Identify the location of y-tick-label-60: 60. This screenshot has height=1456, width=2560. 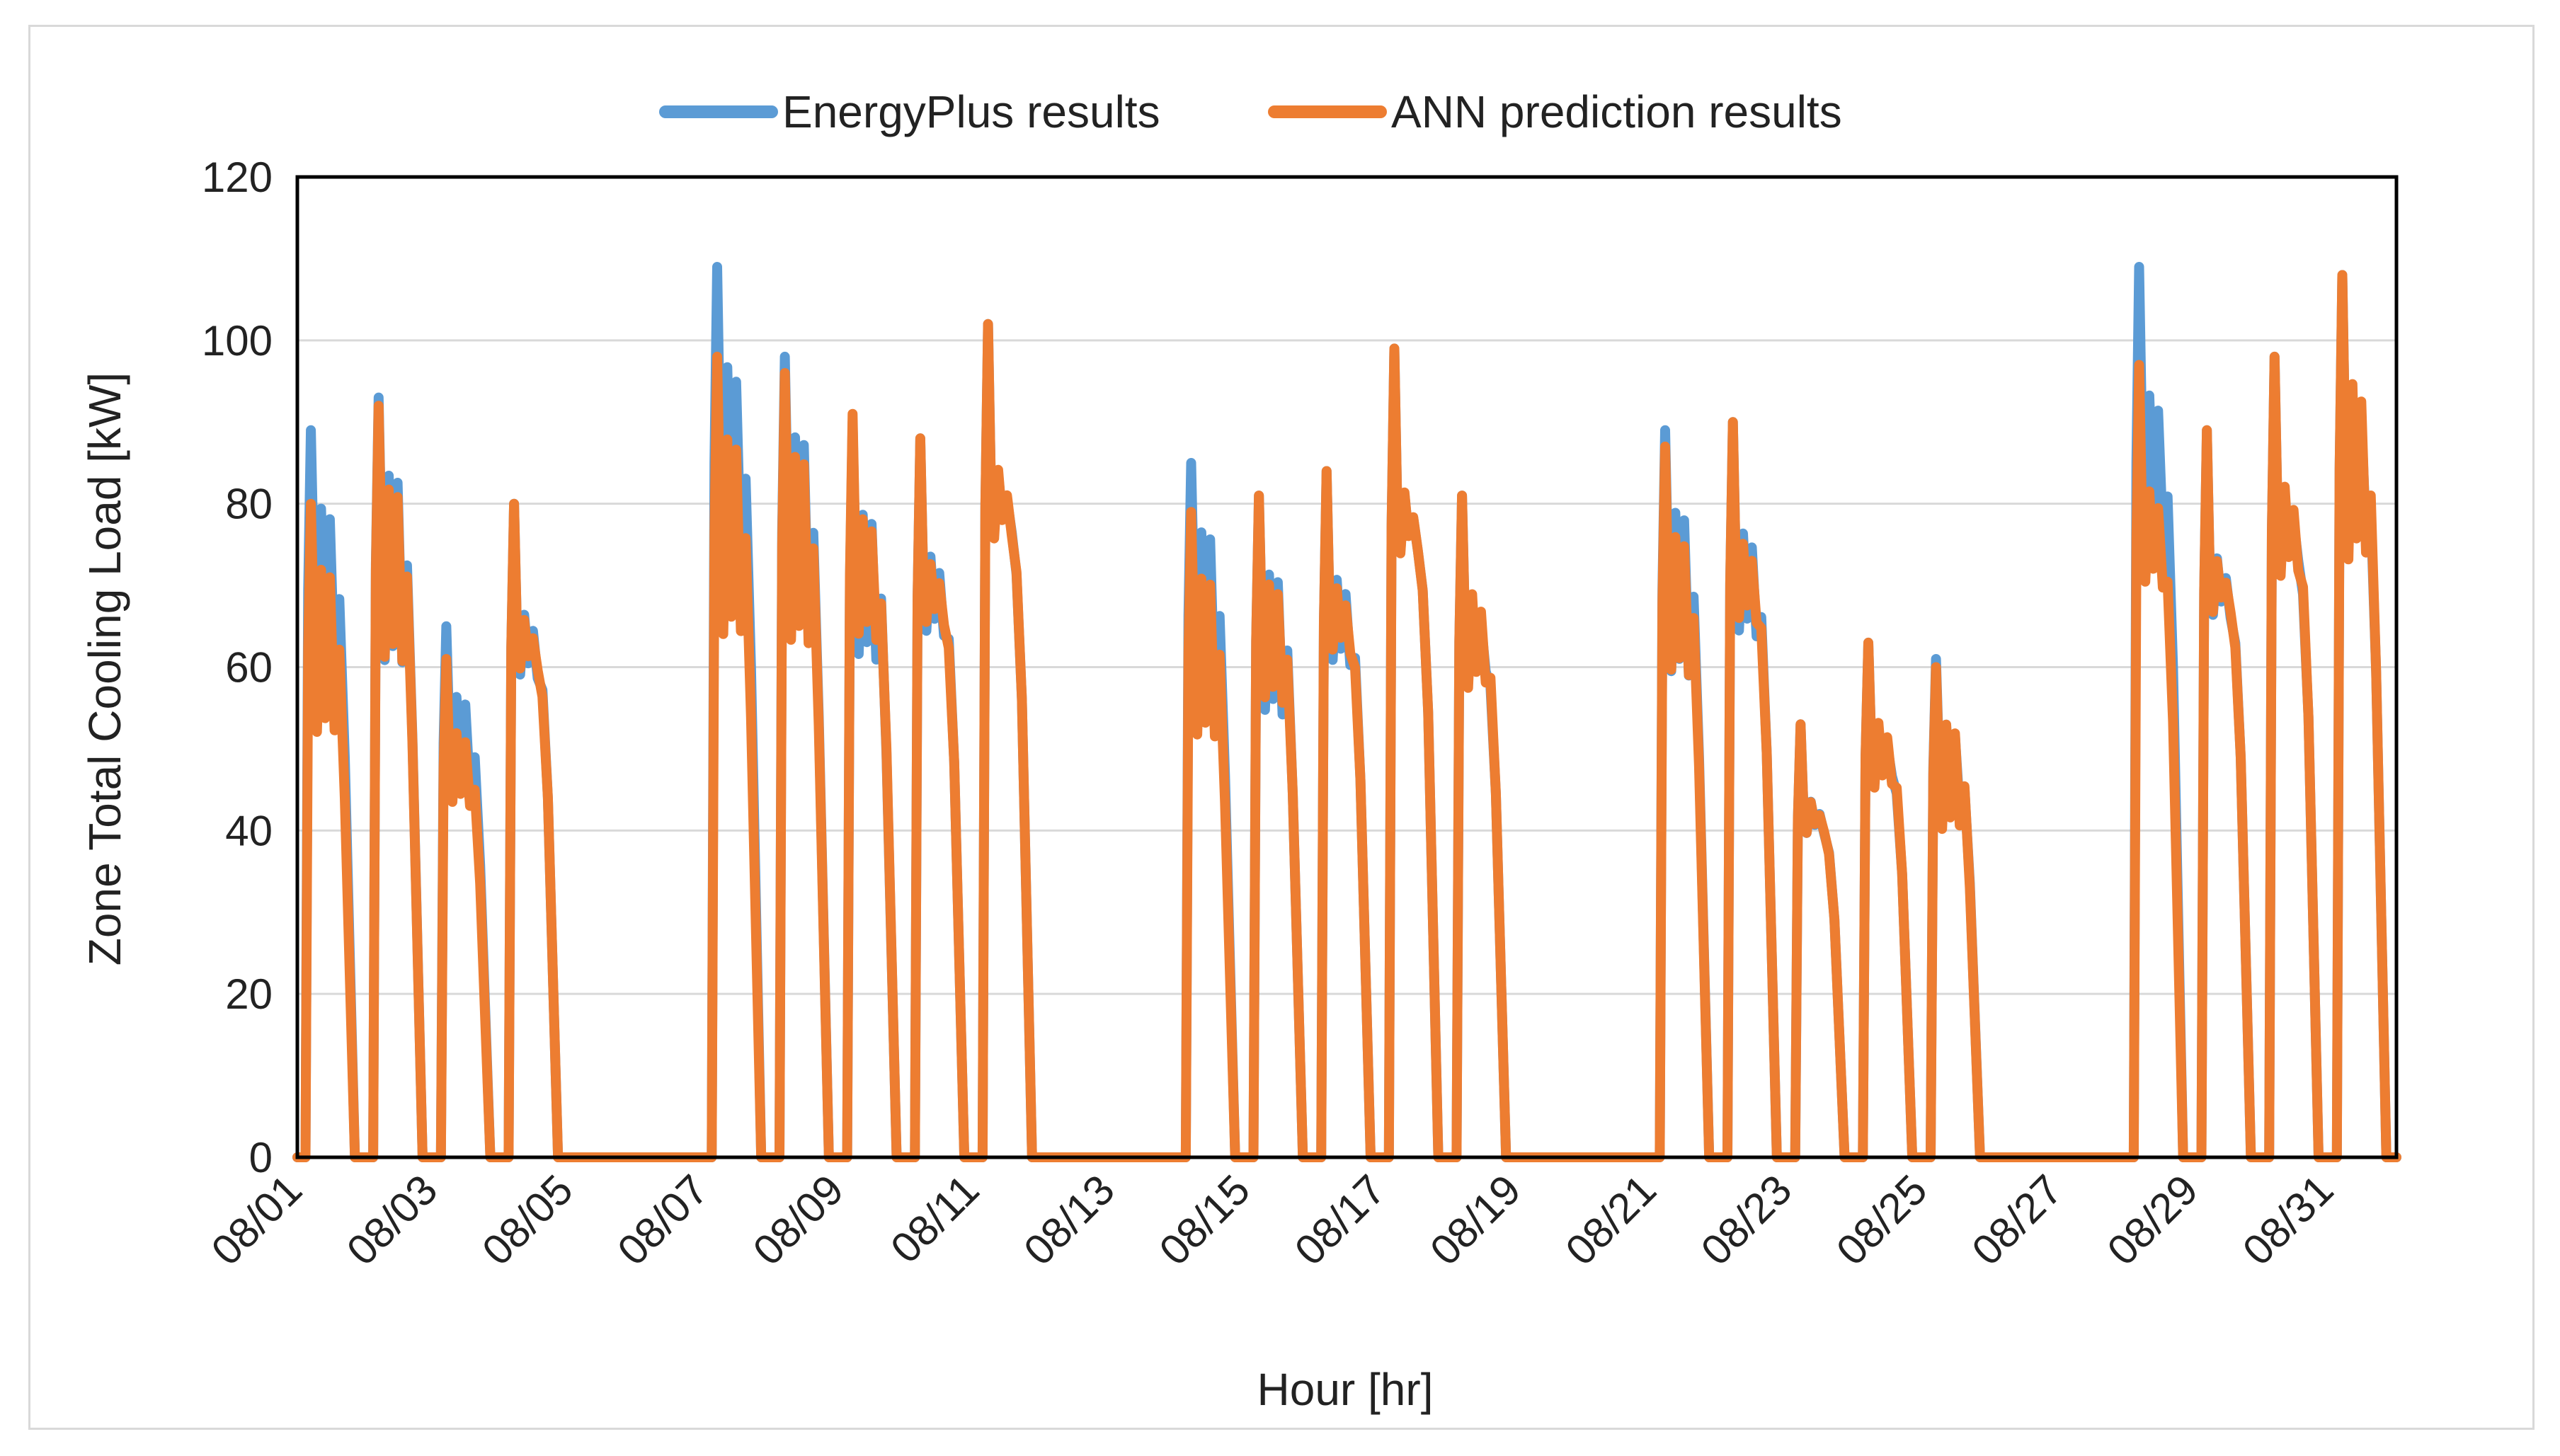
(249, 668).